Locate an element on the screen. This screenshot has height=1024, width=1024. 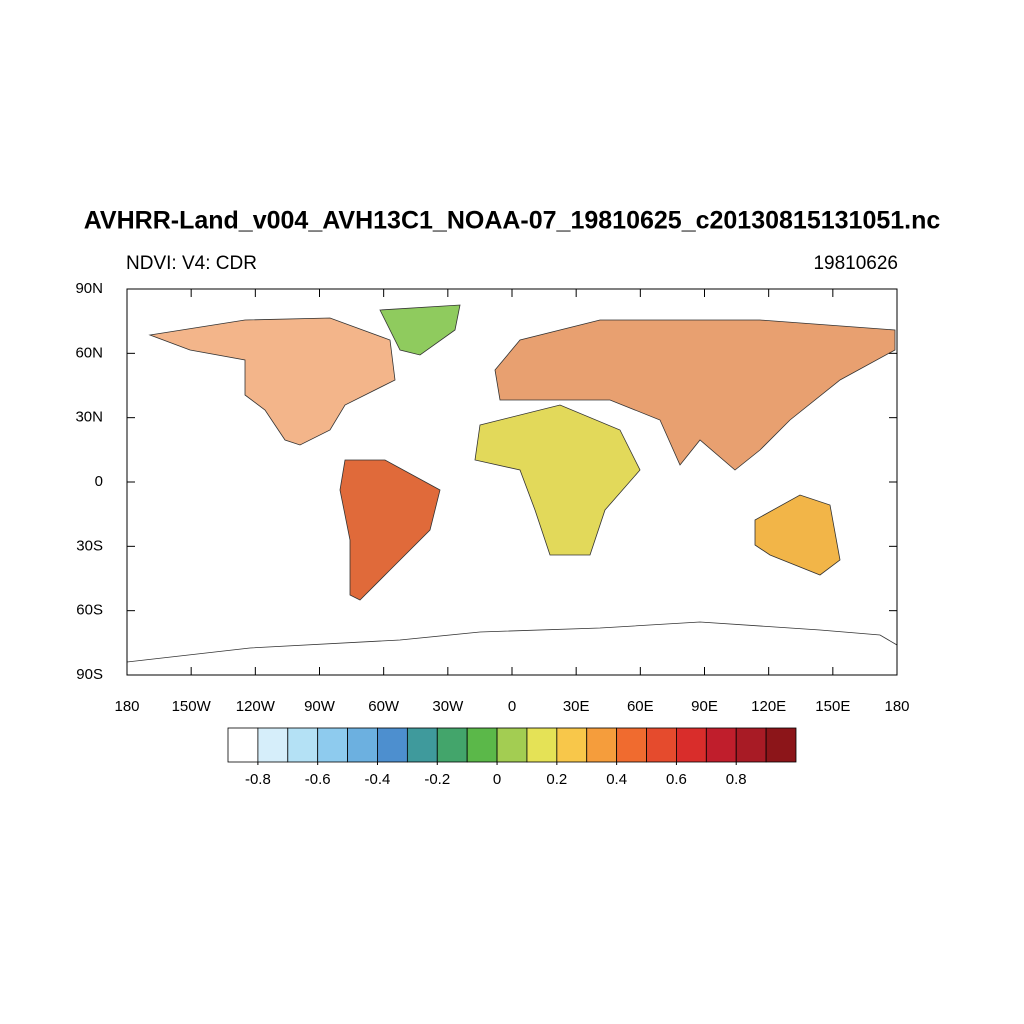
x-tick-label: 150E is located at coordinates (832, 706).